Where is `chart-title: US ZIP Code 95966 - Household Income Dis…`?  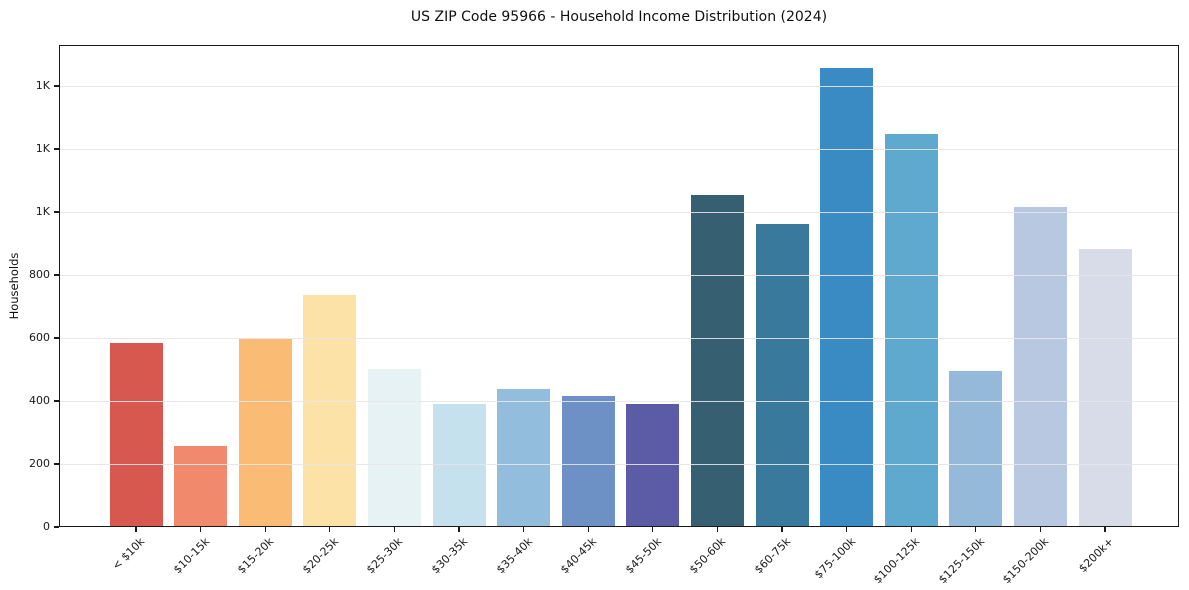 chart-title: US ZIP Code 95966 - Household Income Dis… is located at coordinates (619, 17).